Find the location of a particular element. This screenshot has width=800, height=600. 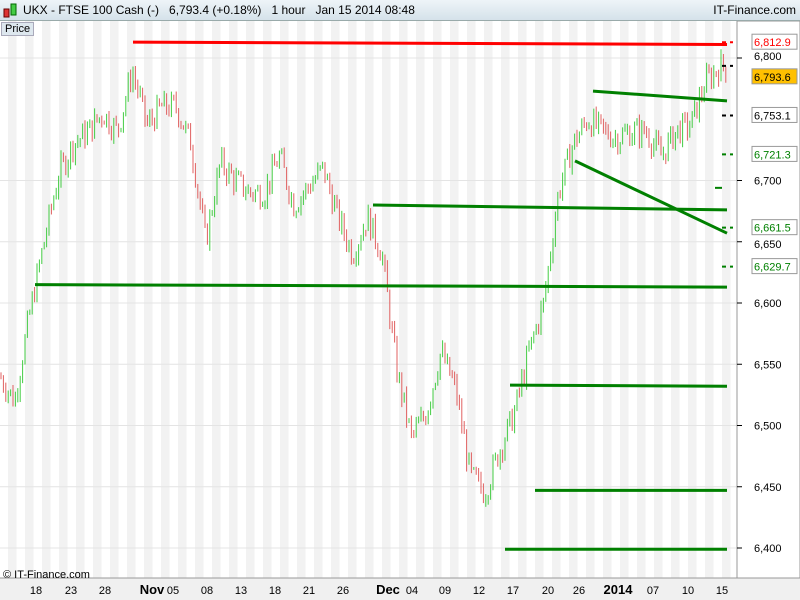

y-tick-label: 6,700 is located at coordinates (768, 182).